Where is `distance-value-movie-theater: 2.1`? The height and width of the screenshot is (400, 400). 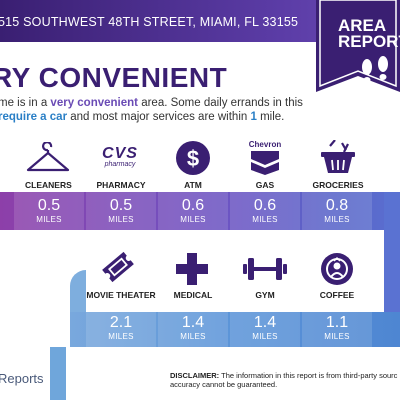
distance-value-movie-theater: 2.1 is located at coordinates (121, 322).